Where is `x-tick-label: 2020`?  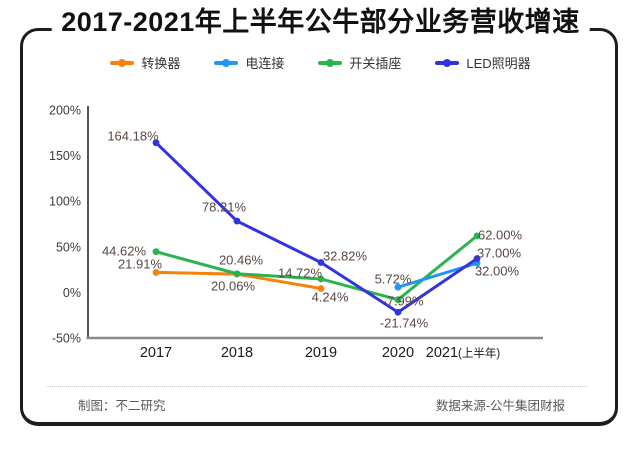 x-tick-label: 2020 is located at coordinates (398, 353).